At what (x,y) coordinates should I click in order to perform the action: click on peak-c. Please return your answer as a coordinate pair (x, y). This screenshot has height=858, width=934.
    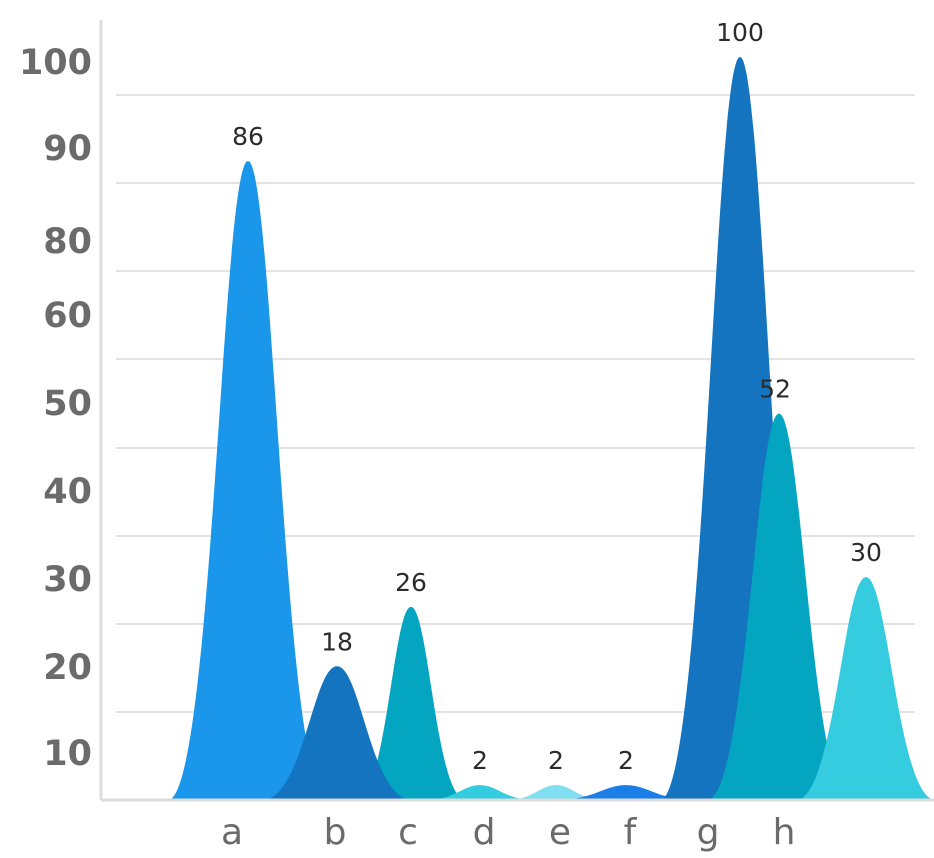
    Looking at the image, I should click on (411, 703).